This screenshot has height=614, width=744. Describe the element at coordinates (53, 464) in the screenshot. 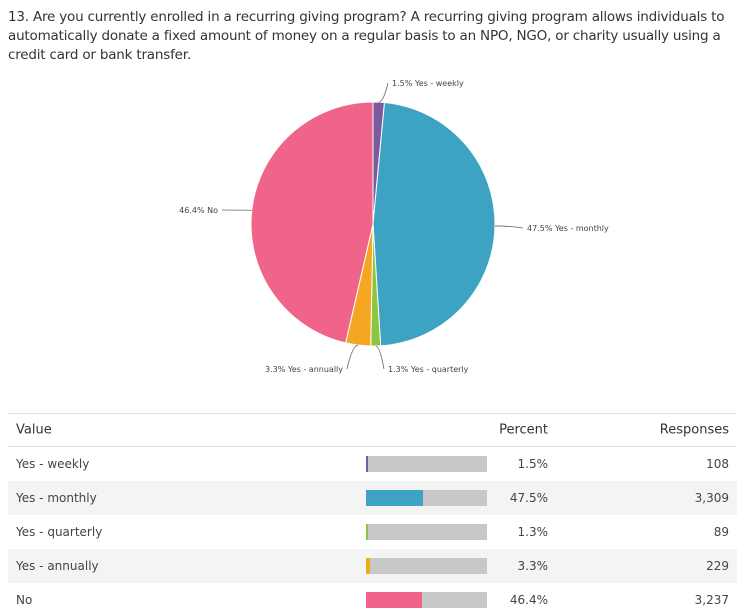

I see `row-value: Yes - weekly` at that location.